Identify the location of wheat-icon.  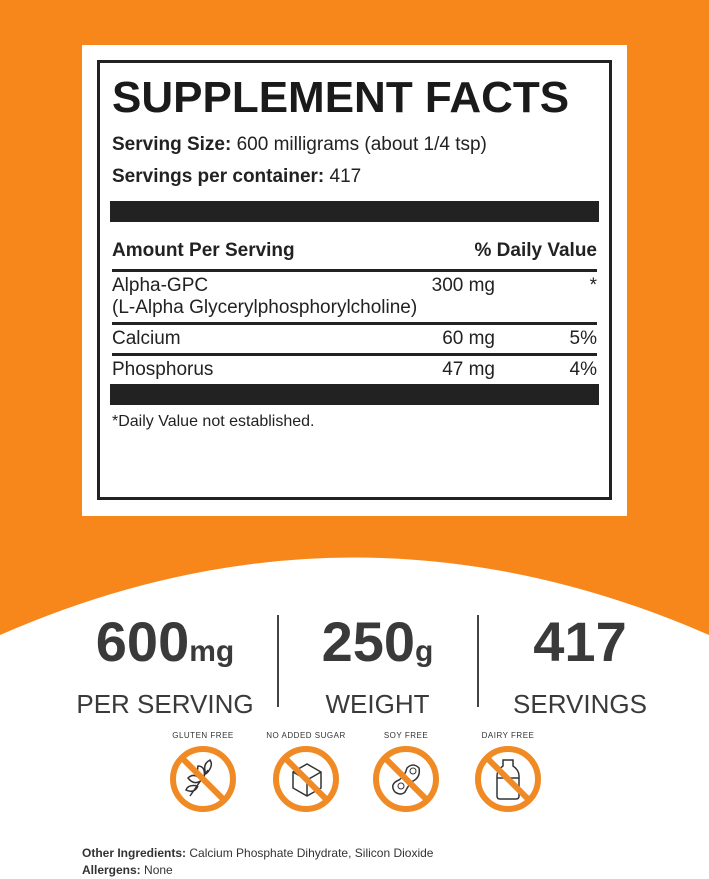
(203, 779).